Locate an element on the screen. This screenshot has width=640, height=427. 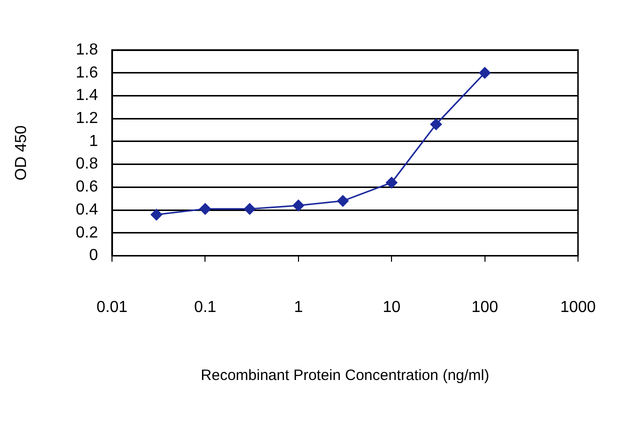
y-tick-label: 0.8 is located at coordinates (87, 164).